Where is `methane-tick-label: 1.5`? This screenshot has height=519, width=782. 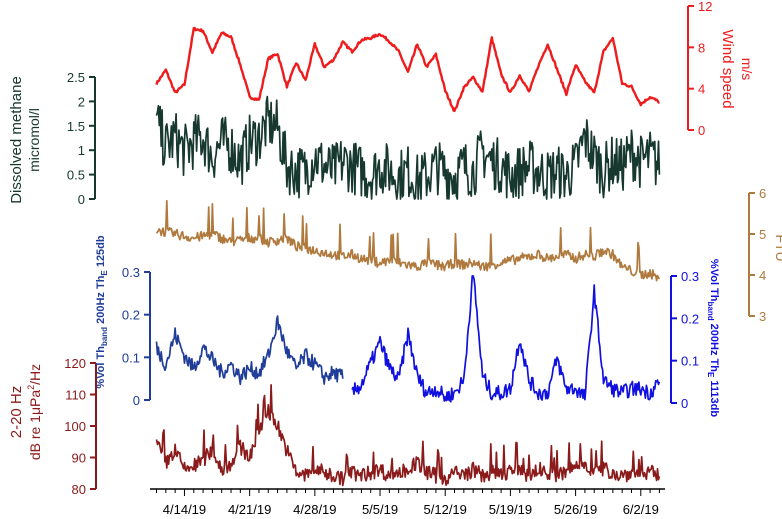
methane-tick-label: 1.5 is located at coordinates (76, 126).